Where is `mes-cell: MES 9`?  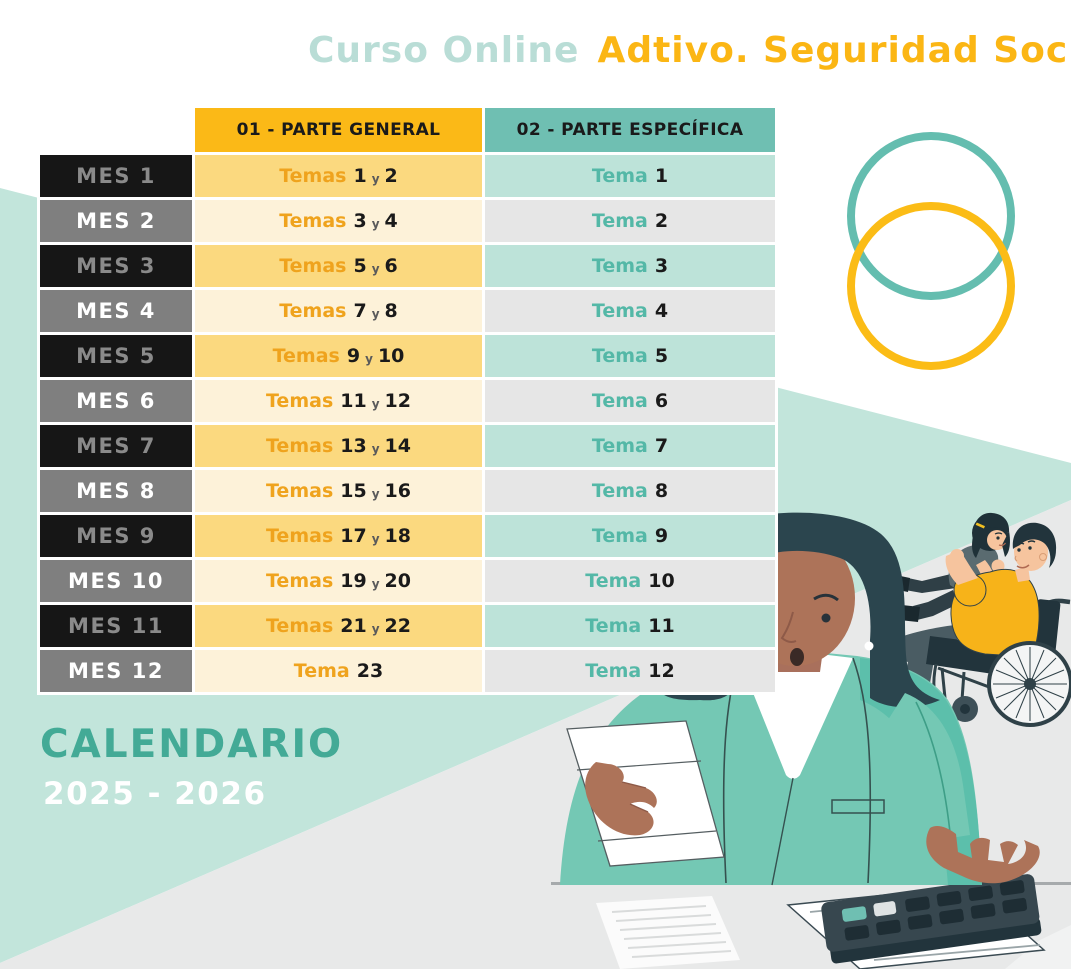
mes-cell: MES 9 is located at coordinates (116, 536).